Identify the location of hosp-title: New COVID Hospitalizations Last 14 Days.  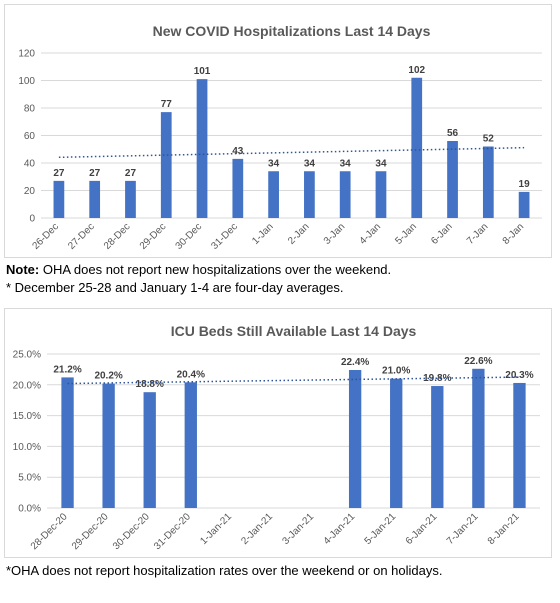
(292, 31).